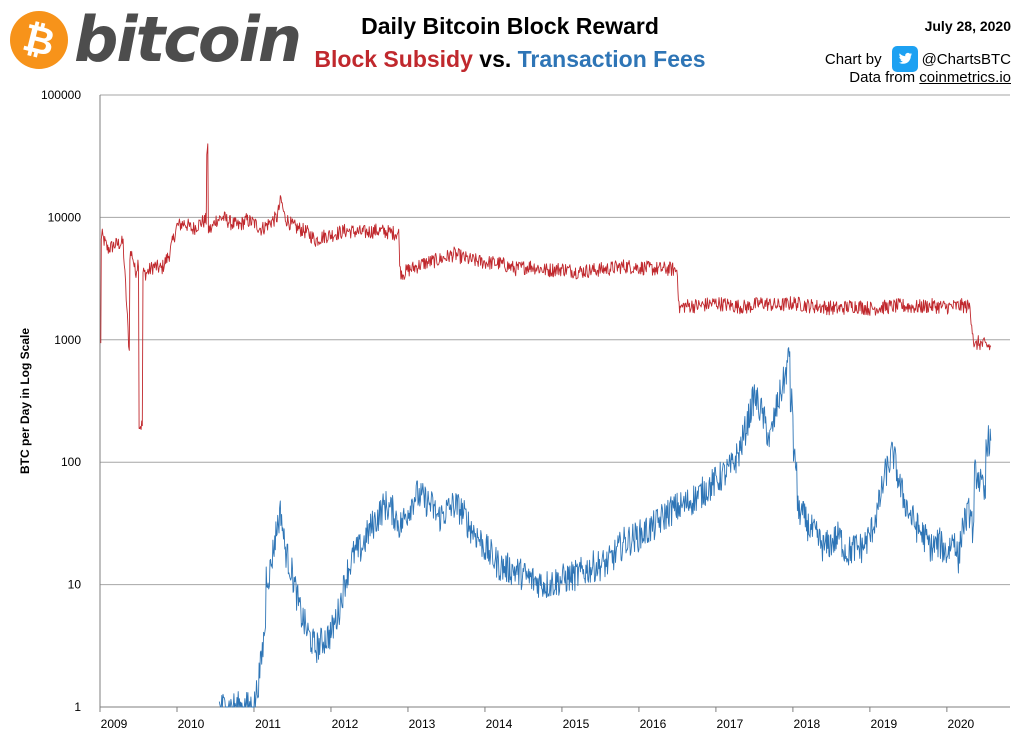 Image resolution: width=1019 pixels, height=737 pixels. Describe the element at coordinates (61, 95) in the screenshot. I see `y-tick-label-100000: 100000` at that location.